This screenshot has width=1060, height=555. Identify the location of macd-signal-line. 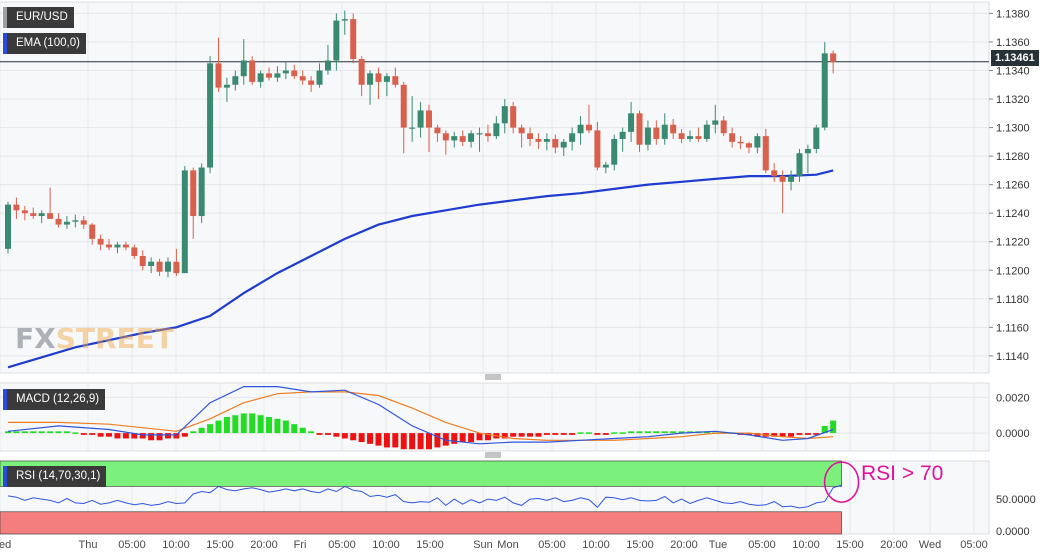
(421, 416).